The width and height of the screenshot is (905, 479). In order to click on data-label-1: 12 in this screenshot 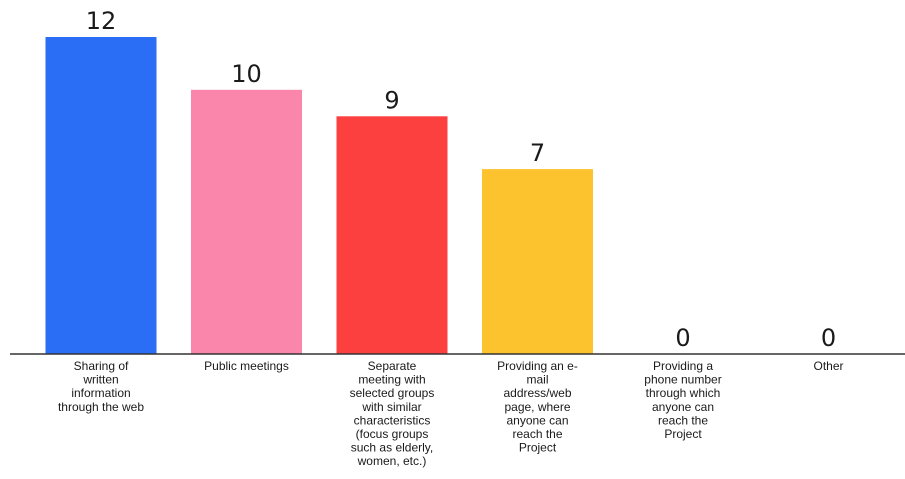, I will do `click(101, 21)`.